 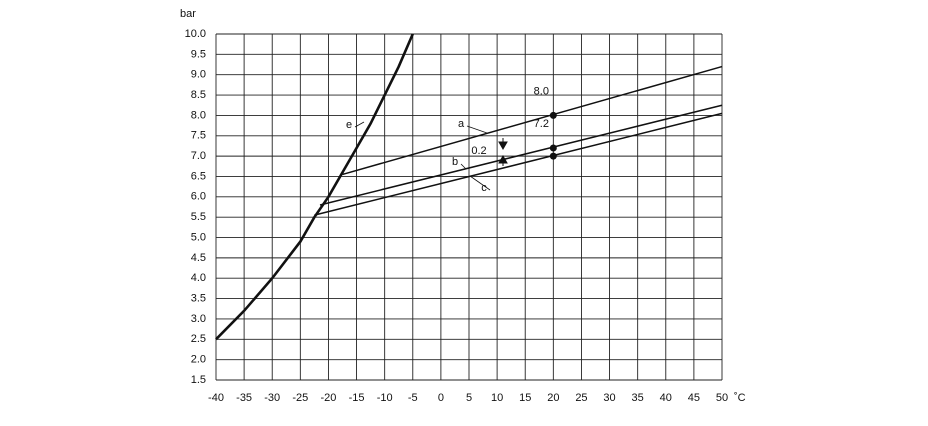 I want to click on y-axis-label: bar, so click(x=188, y=14).